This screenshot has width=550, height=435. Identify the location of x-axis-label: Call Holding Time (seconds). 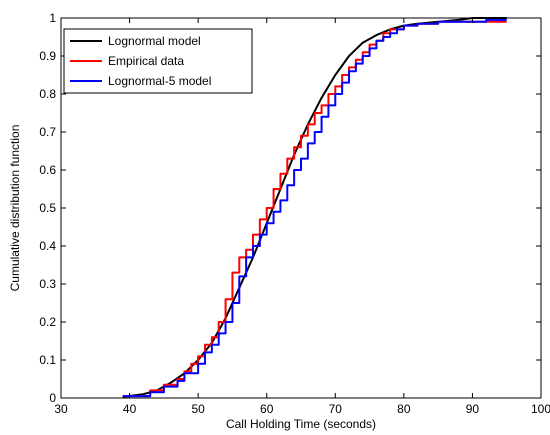
(301, 424).